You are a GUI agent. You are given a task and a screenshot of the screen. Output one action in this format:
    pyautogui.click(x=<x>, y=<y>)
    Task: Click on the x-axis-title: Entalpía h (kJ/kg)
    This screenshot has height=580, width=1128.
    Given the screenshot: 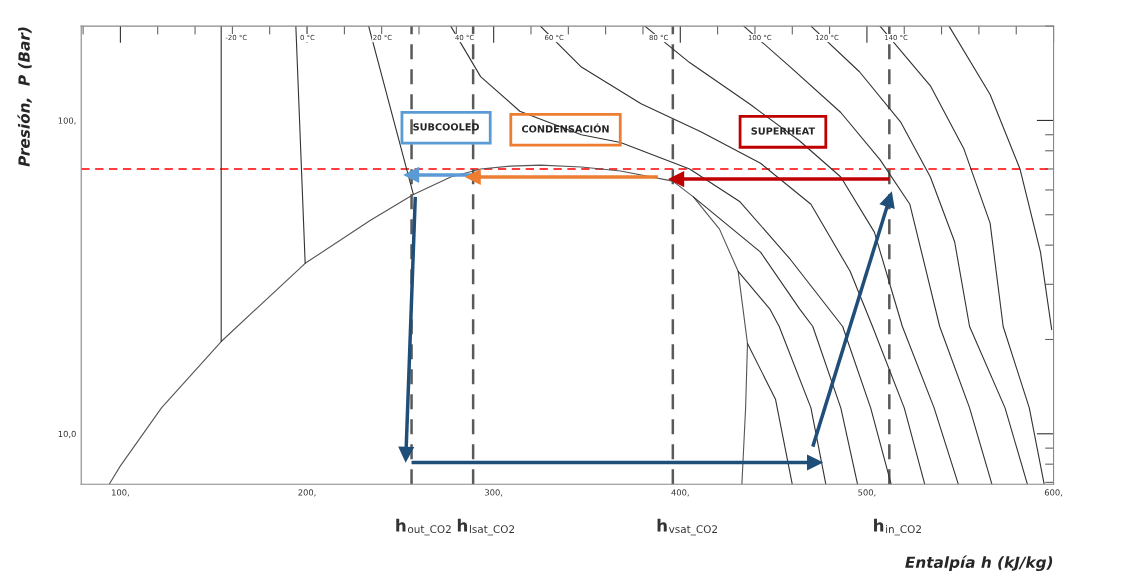 What is the action you would take?
    pyautogui.click(x=979, y=563)
    